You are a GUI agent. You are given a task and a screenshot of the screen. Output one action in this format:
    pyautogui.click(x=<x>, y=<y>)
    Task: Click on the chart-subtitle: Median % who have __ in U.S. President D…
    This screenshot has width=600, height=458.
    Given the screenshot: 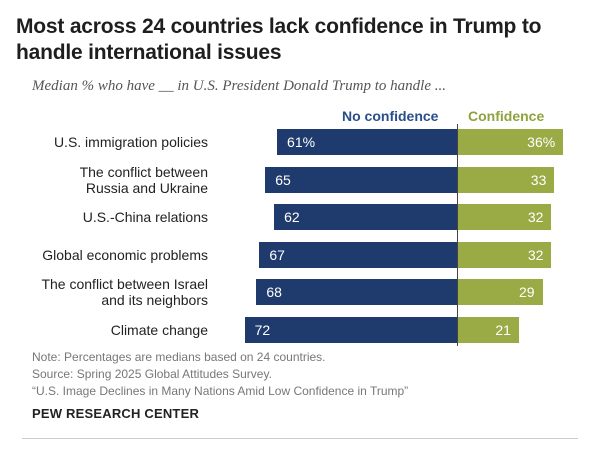 What is the action you would take?
    pyautogui.click(x=239, y=86)
    